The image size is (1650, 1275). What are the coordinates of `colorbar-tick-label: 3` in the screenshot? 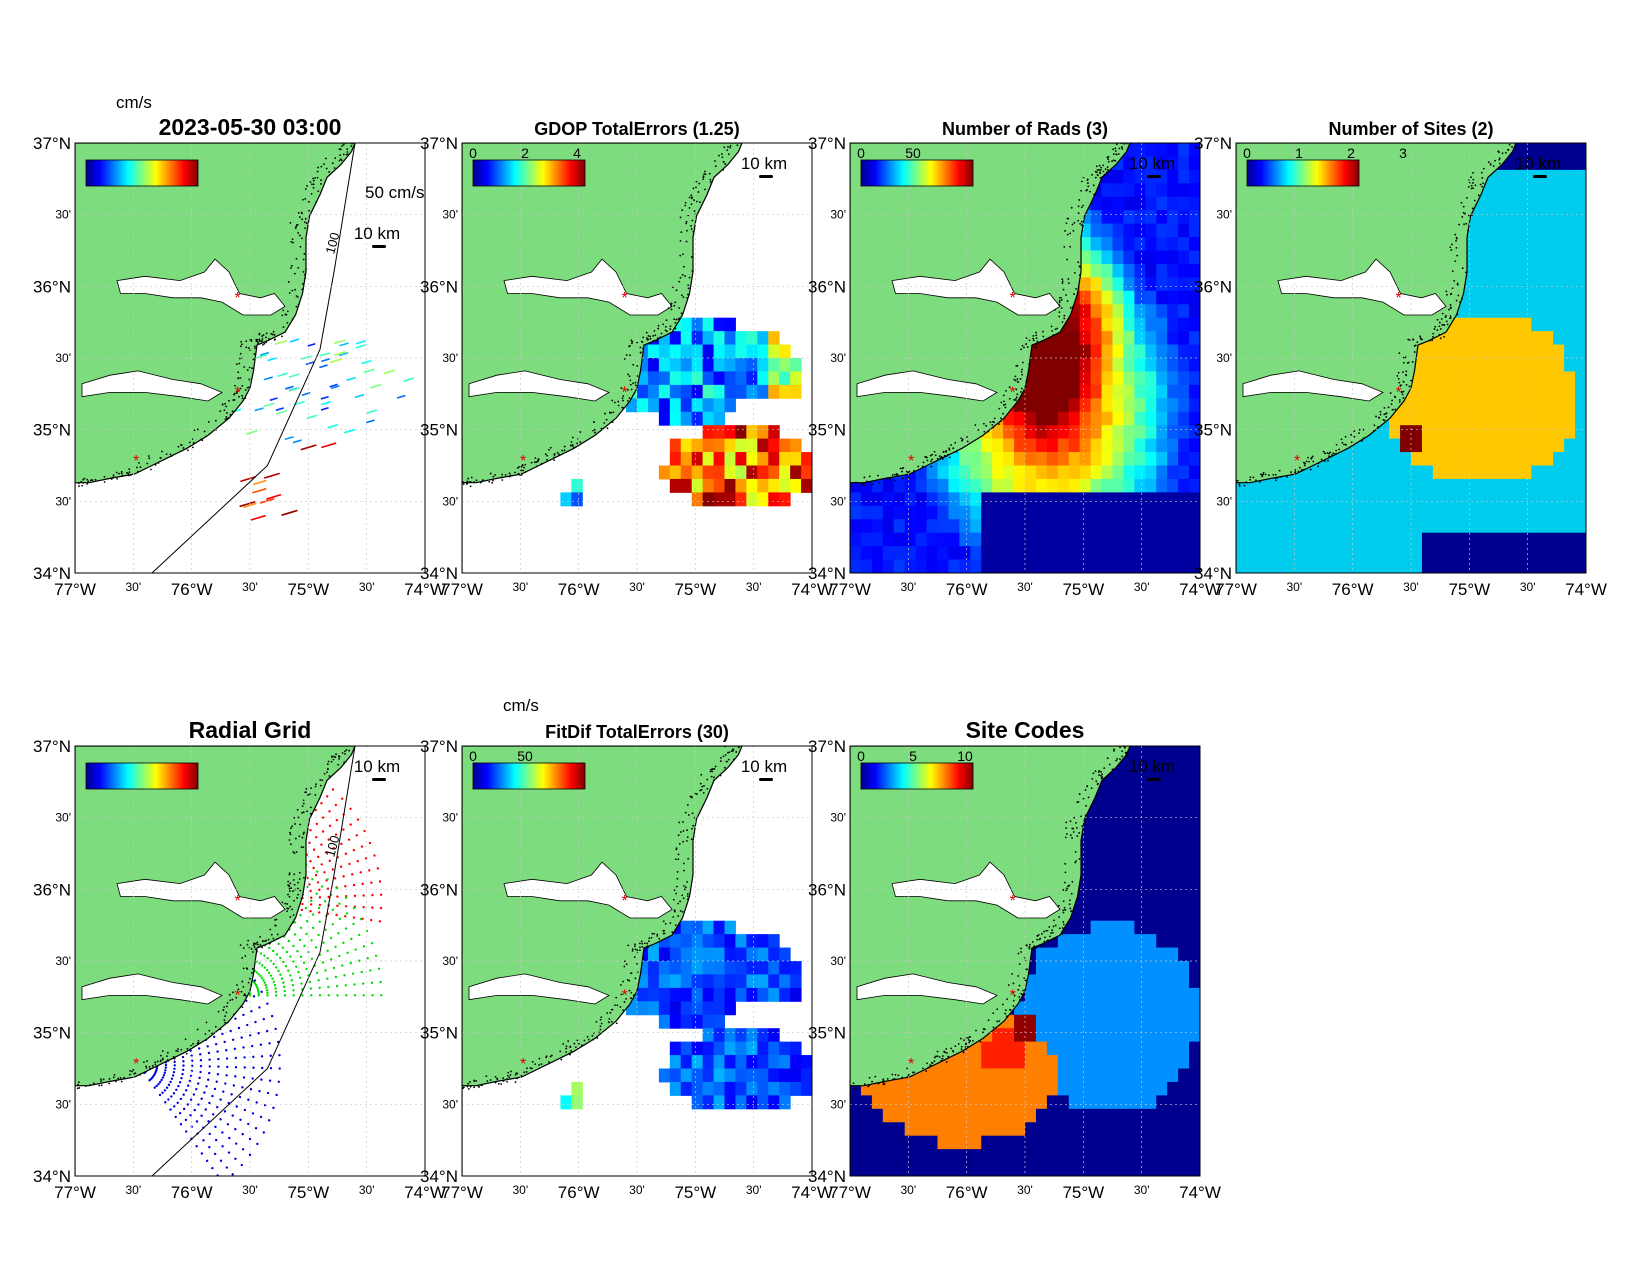 It's located at (1403, 153).